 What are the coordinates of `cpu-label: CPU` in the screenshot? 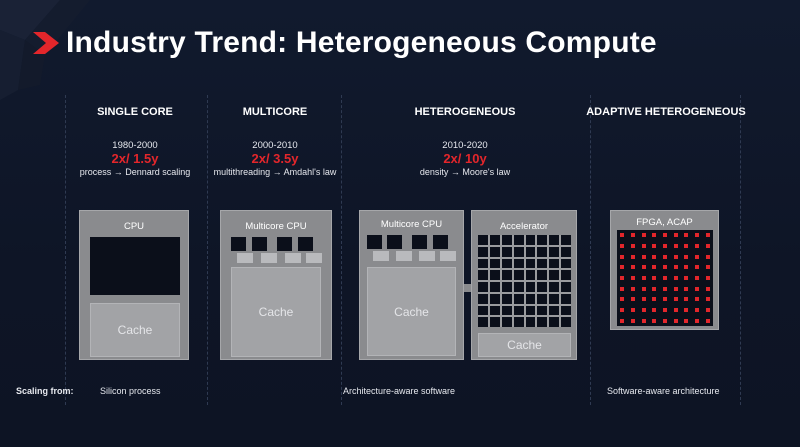 It's located at (134, 226).